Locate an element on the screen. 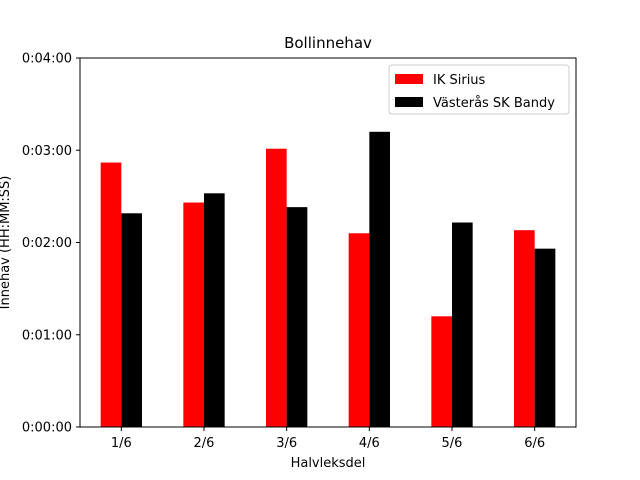  y-tick-label: 0:01:00 is located at coordinates (47, 335).